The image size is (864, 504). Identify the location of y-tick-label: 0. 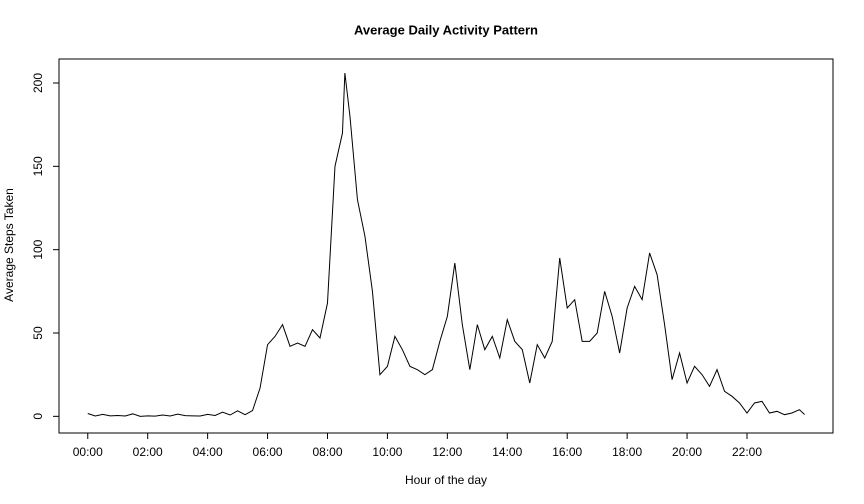
(38, 416).